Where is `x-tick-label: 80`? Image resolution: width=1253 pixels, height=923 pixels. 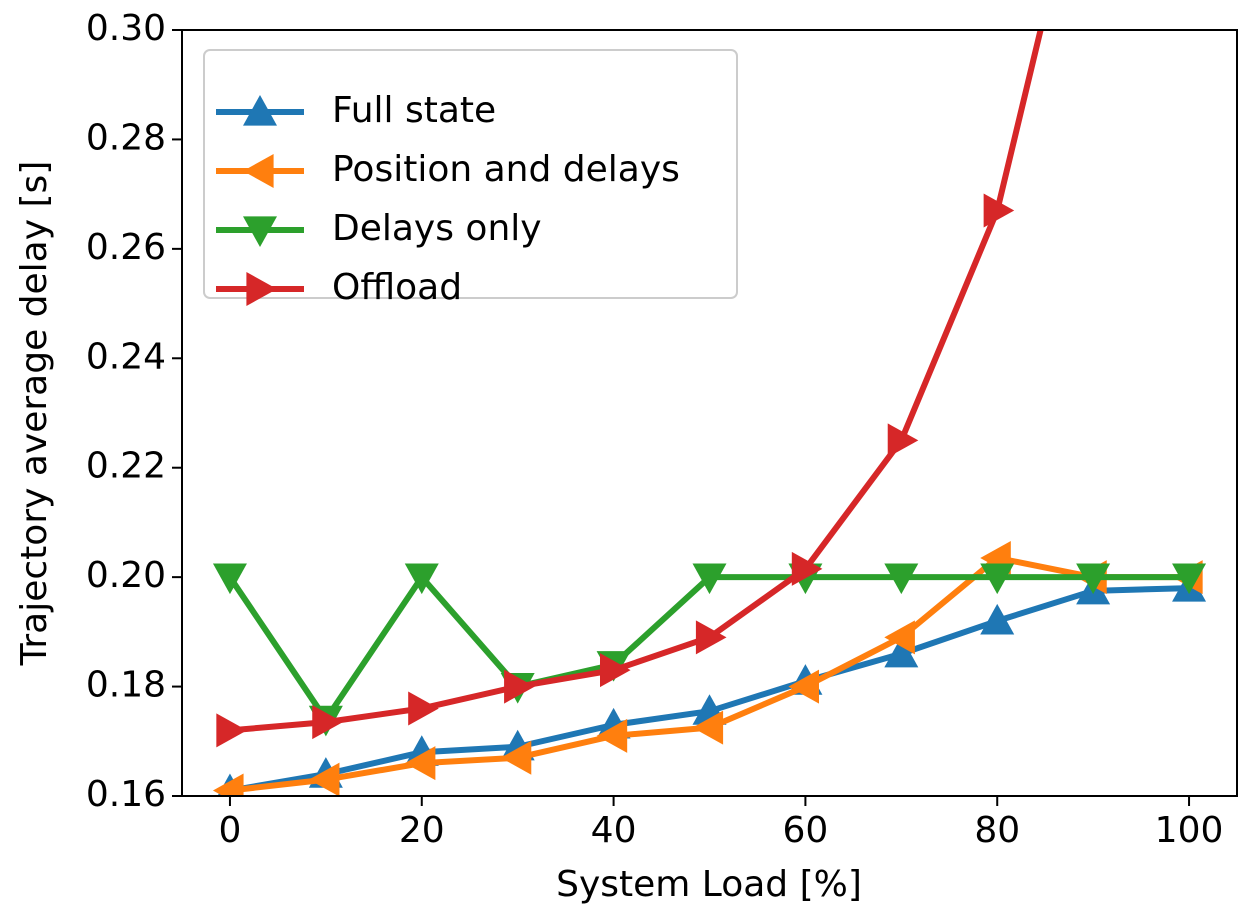 x-tick-label: 80 is located at coordinates (997, 830).